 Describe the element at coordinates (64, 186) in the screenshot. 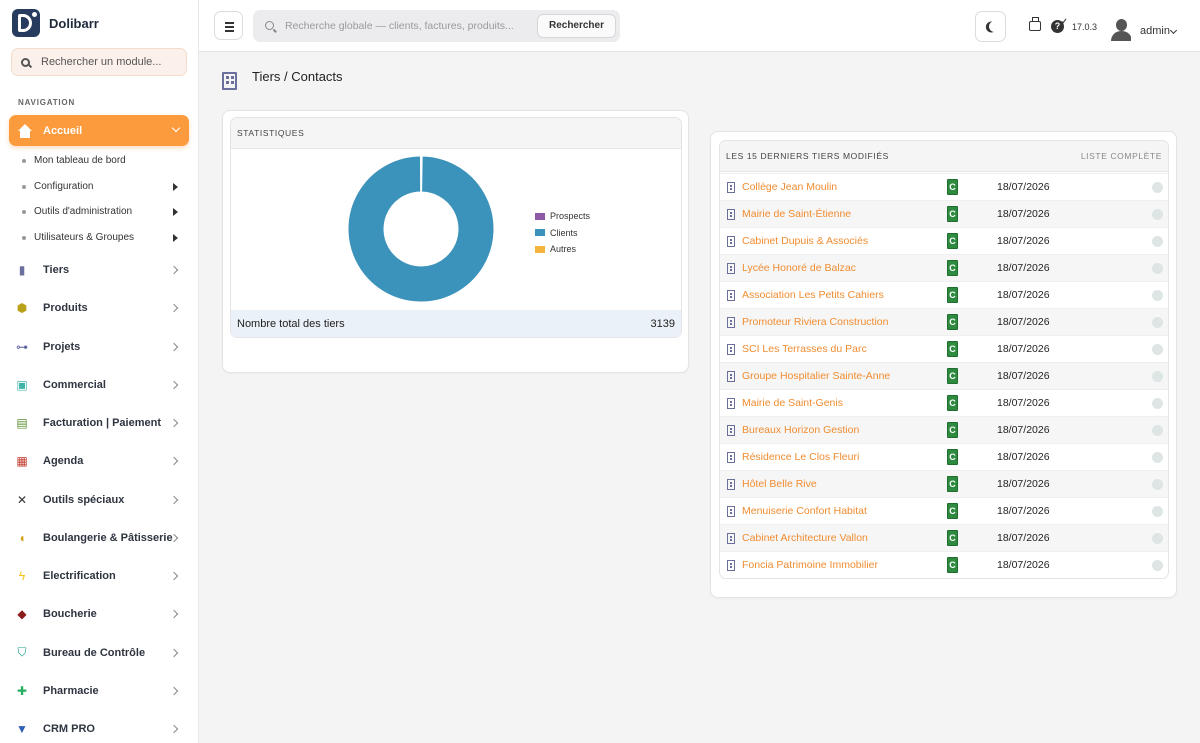

I see `sidebar-subitem-label: Configuration` at that location.